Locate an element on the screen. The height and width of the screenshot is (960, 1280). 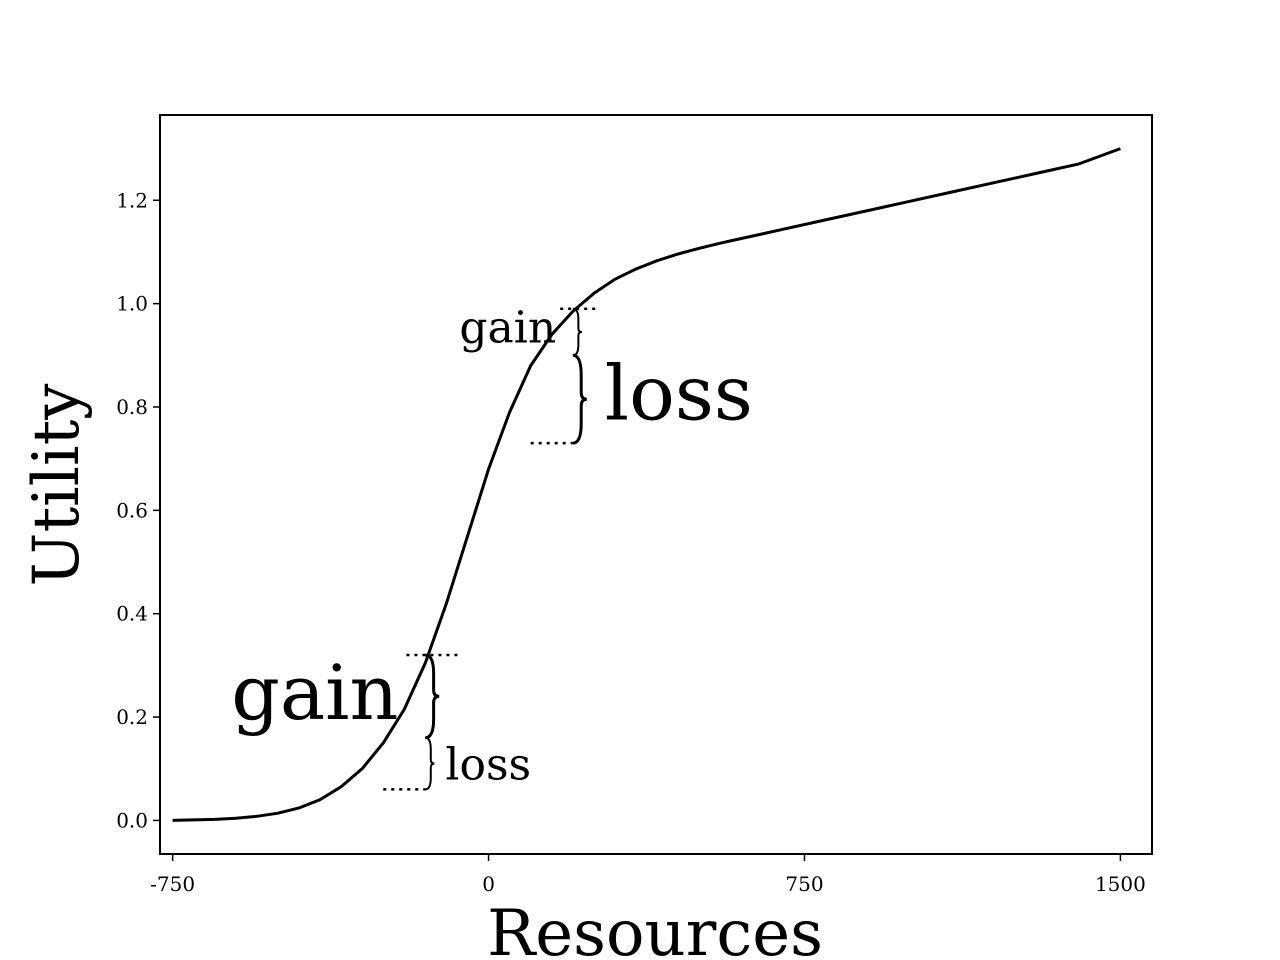
y-tick-label: 1.2 is located at coordinates (132, 200).